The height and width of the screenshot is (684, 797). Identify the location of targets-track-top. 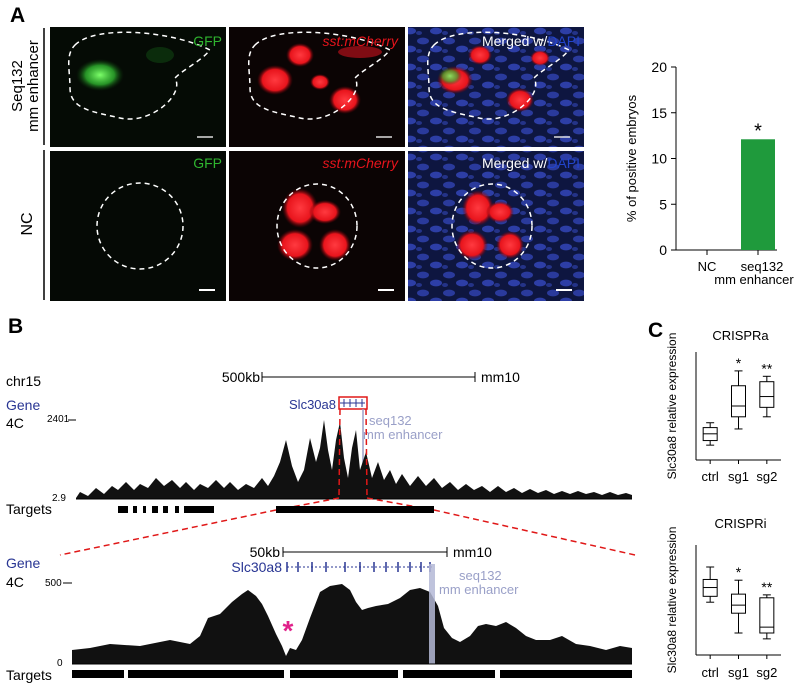
(276, 509).